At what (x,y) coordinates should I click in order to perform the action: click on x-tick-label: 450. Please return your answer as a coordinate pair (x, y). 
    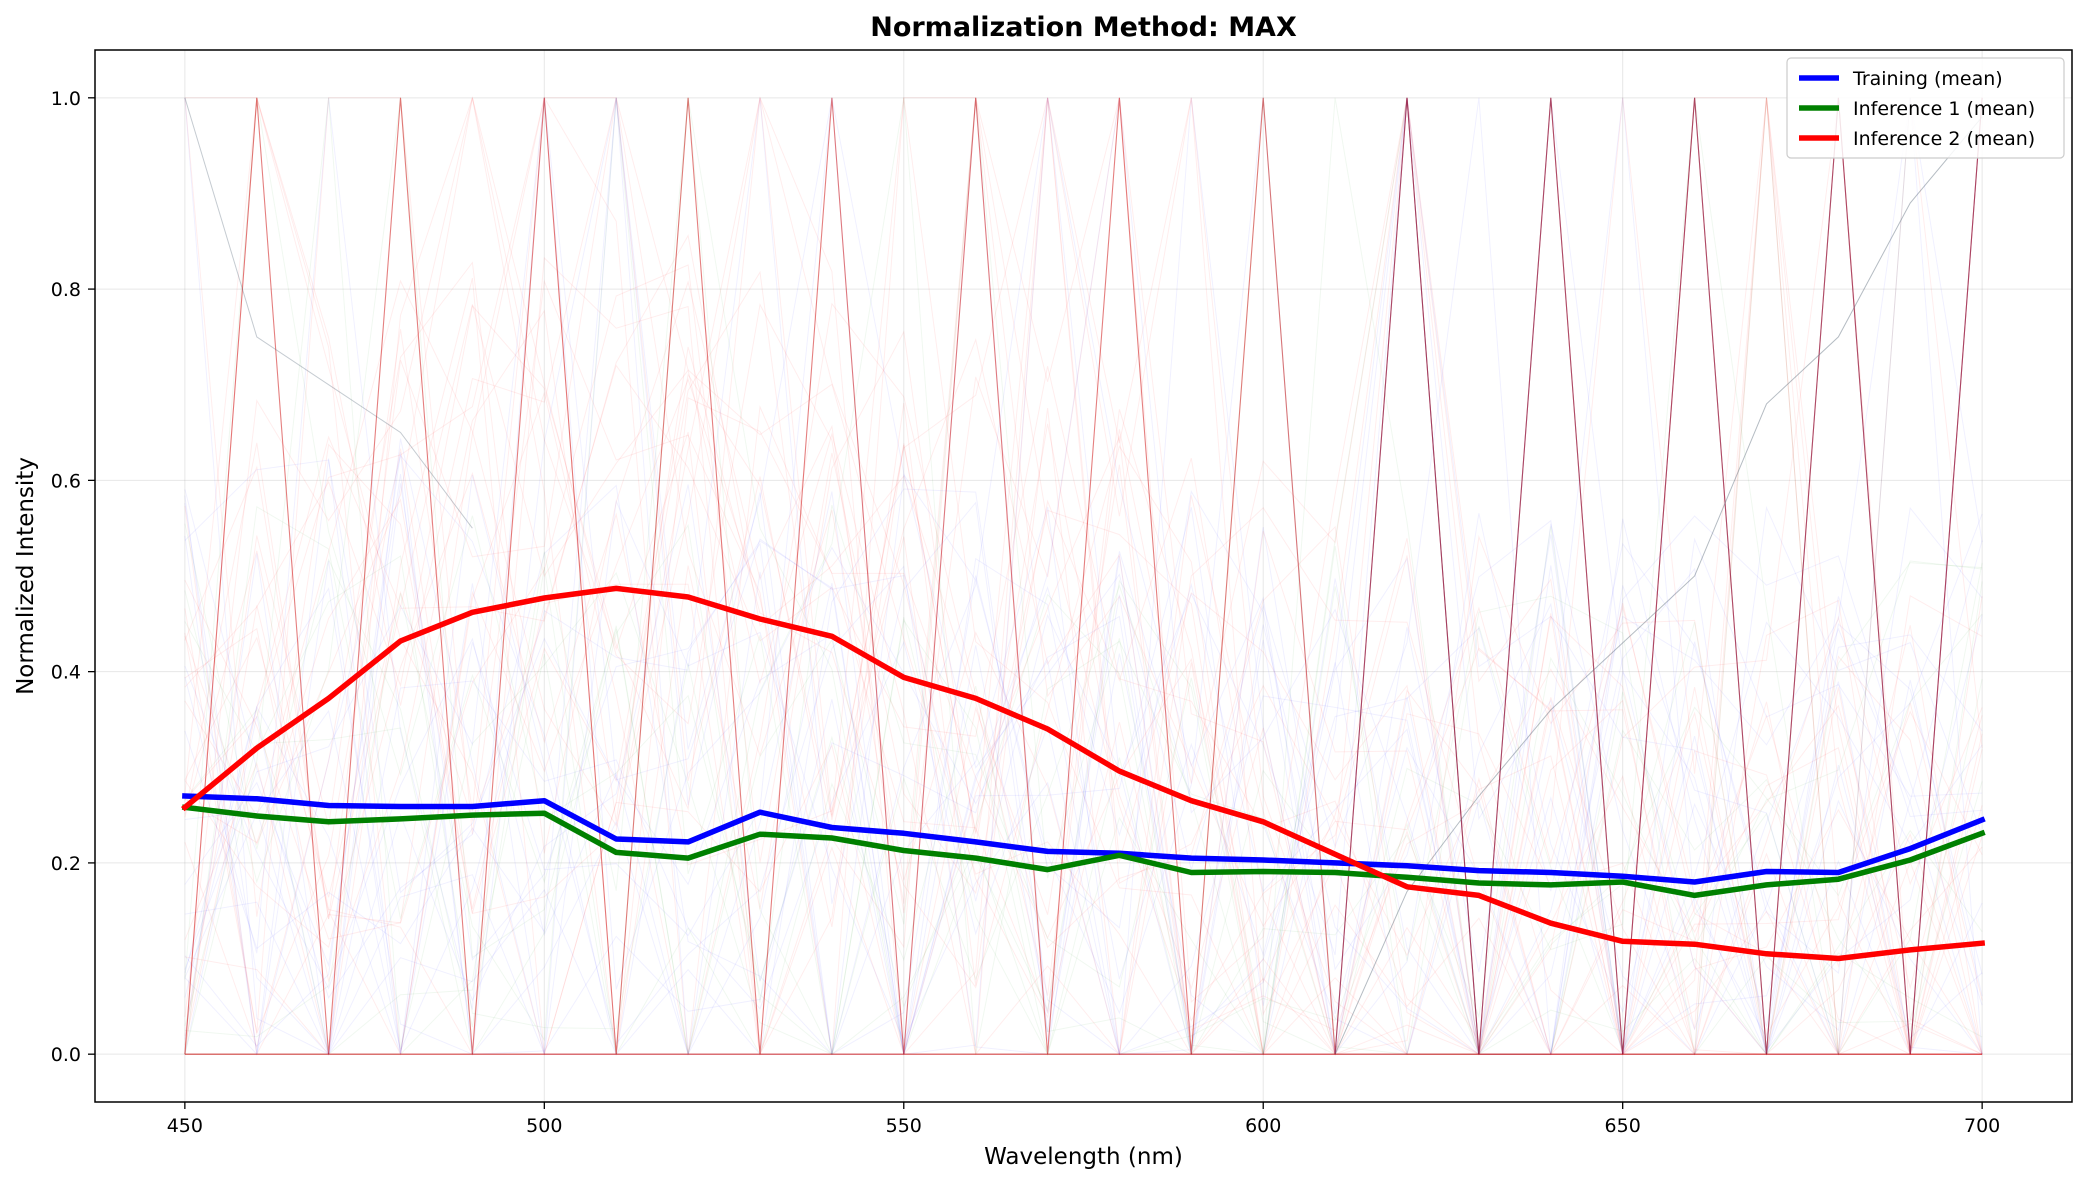
    Looking at the image, I should click on (185, 1126).